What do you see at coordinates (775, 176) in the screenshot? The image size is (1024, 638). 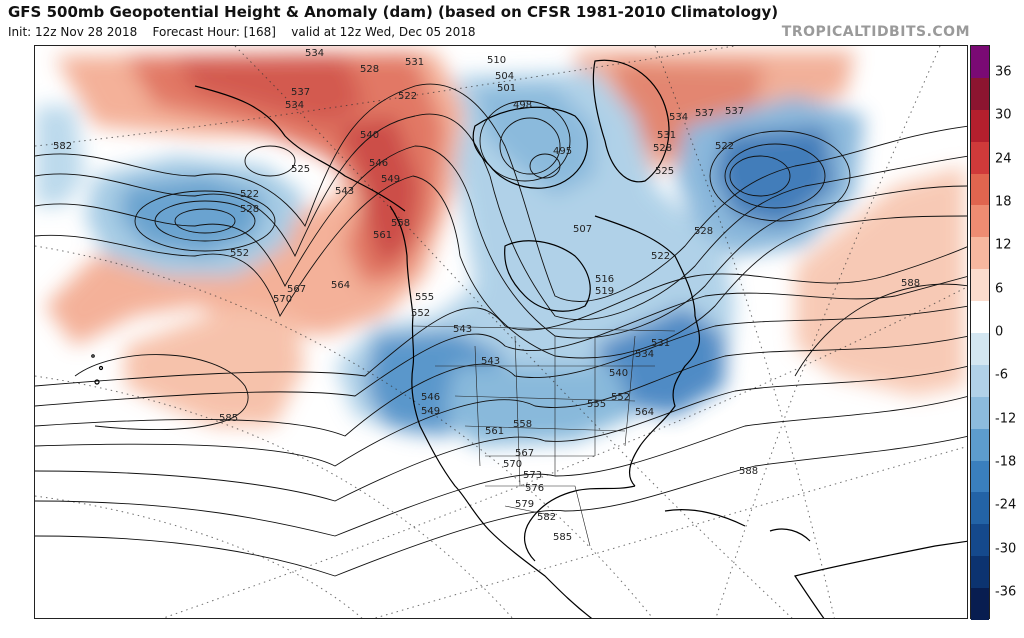 I see `negative-anomaly-atlantic-low-core` at bounding box center [775, 176].